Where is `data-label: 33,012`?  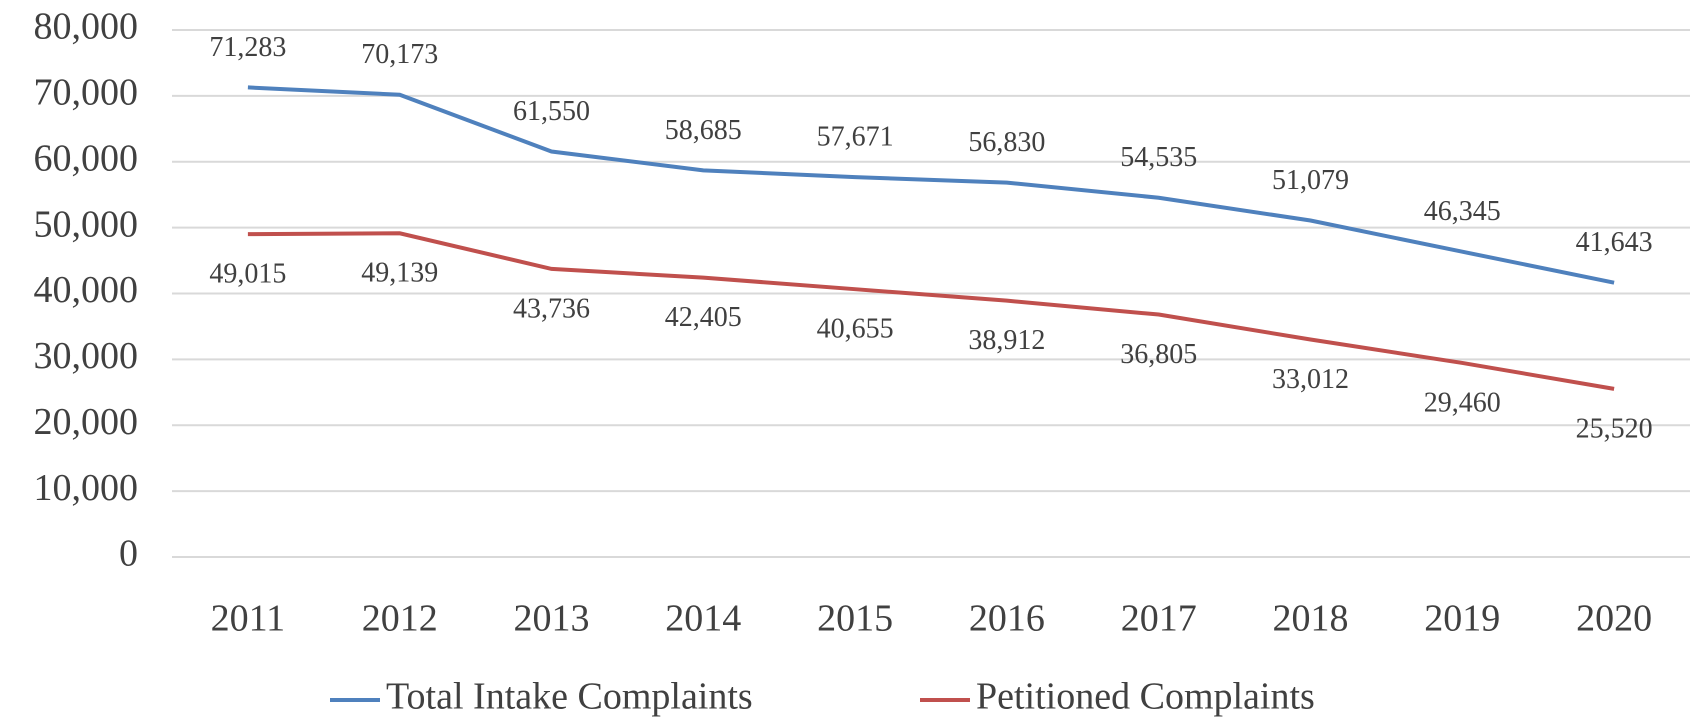 data-label: 33,012 is located at coordinates (1310, 379).